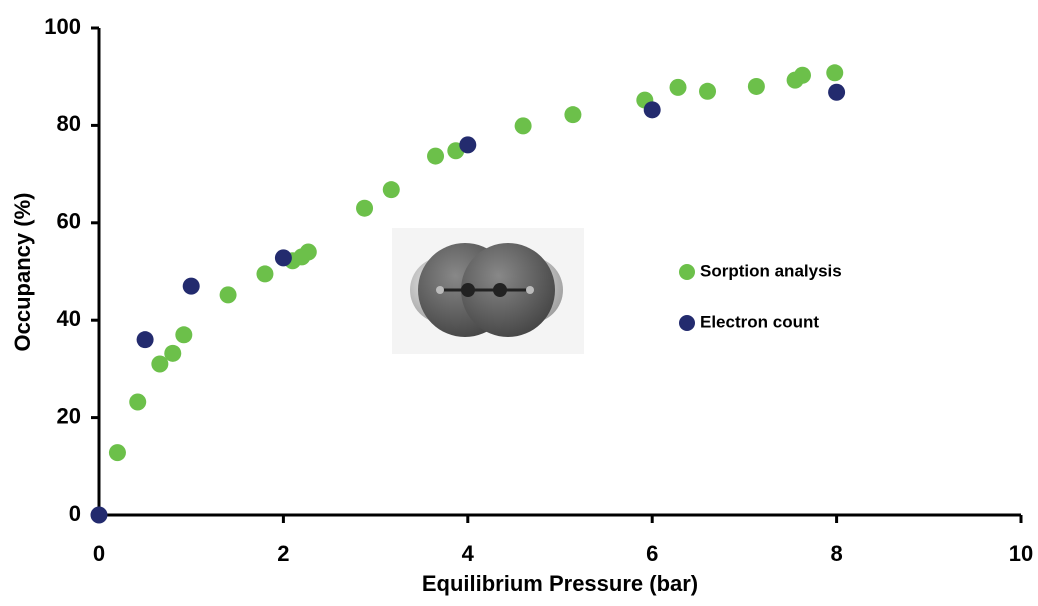 The height and width of the screenshot is (606, 1038). I want to click on x-axis-title: Equilibrium Pressure (bar), so click(560, 583).